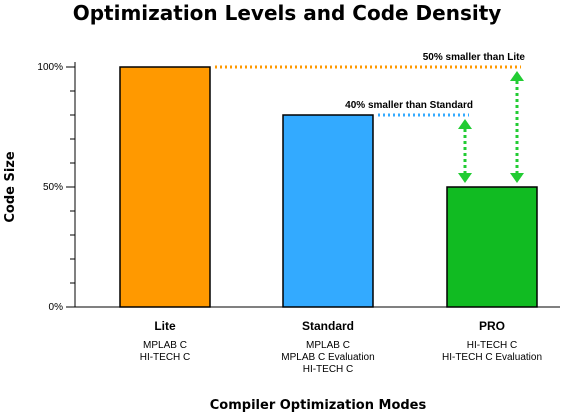  I want to click on annotation-label: 40% smaller than Standard, so click(409, 105).